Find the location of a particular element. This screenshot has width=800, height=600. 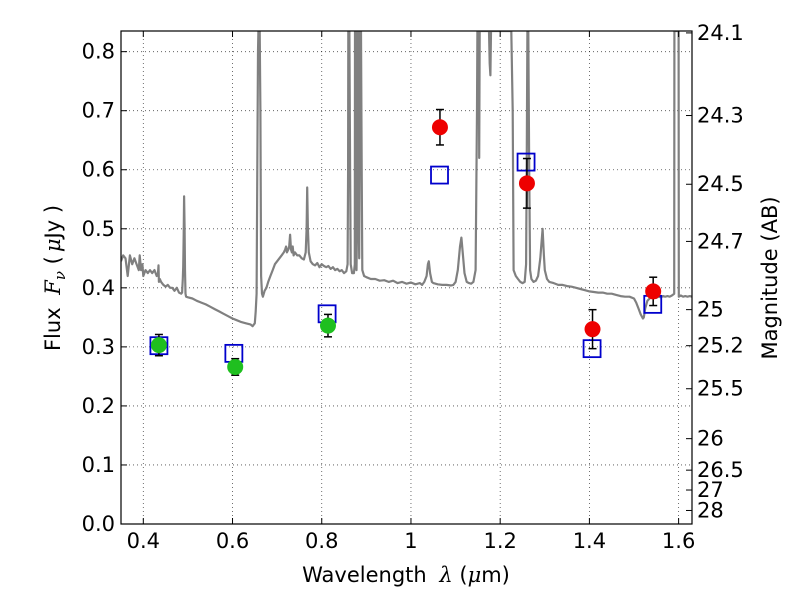

x-tick-label: 0.4 is located at coordinates (143, 541).